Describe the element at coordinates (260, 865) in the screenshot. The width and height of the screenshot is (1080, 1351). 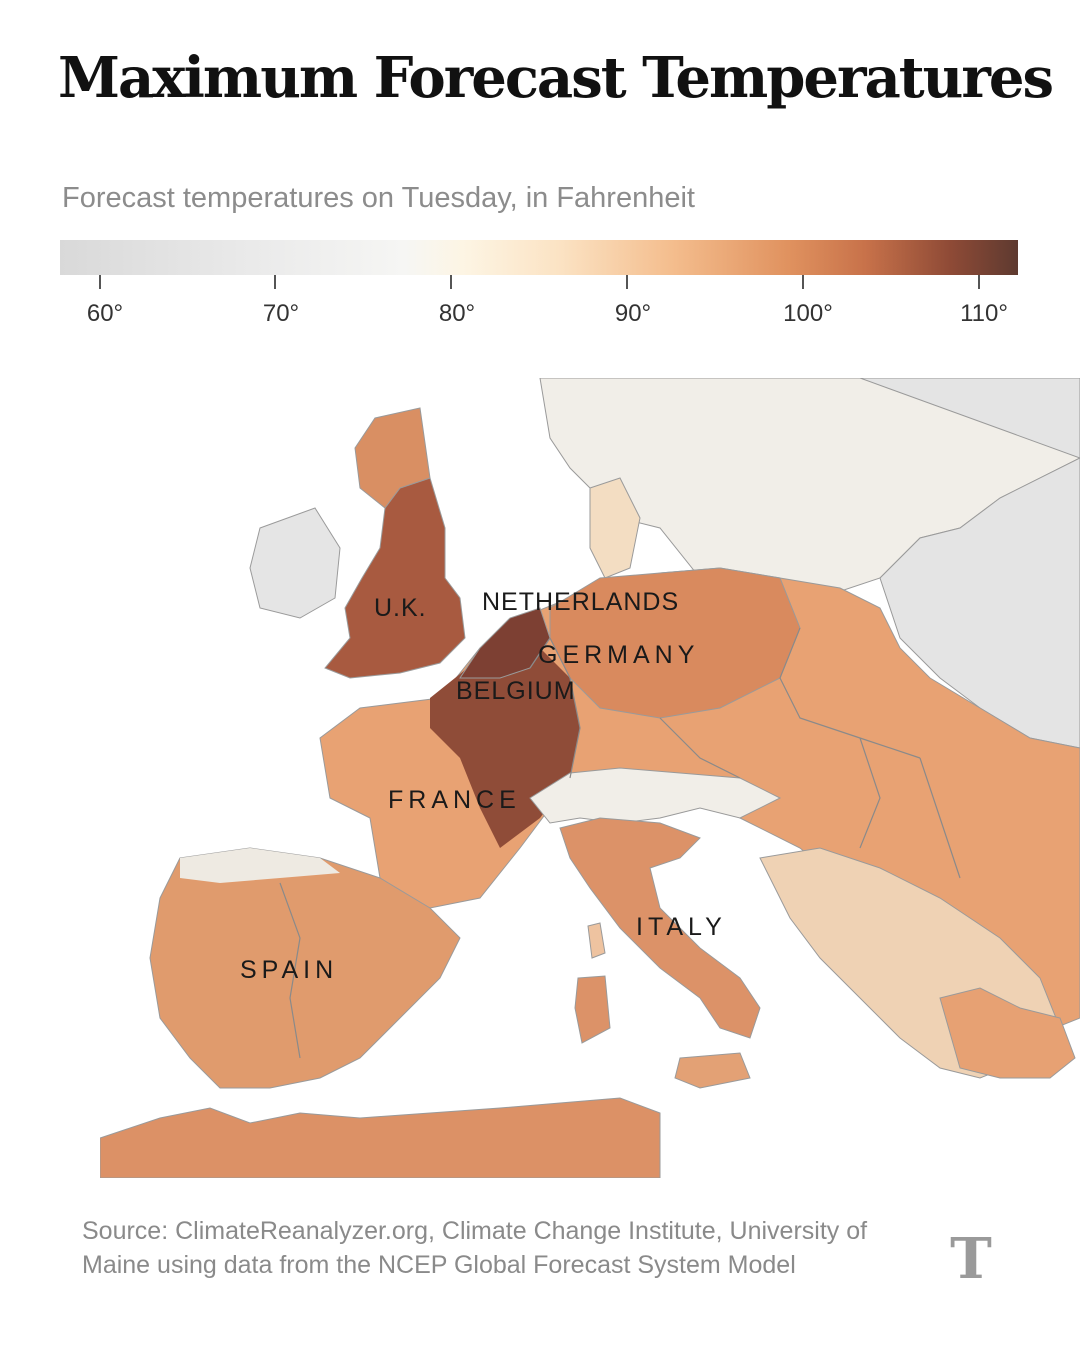
I see `land-iberia-north` at that location.